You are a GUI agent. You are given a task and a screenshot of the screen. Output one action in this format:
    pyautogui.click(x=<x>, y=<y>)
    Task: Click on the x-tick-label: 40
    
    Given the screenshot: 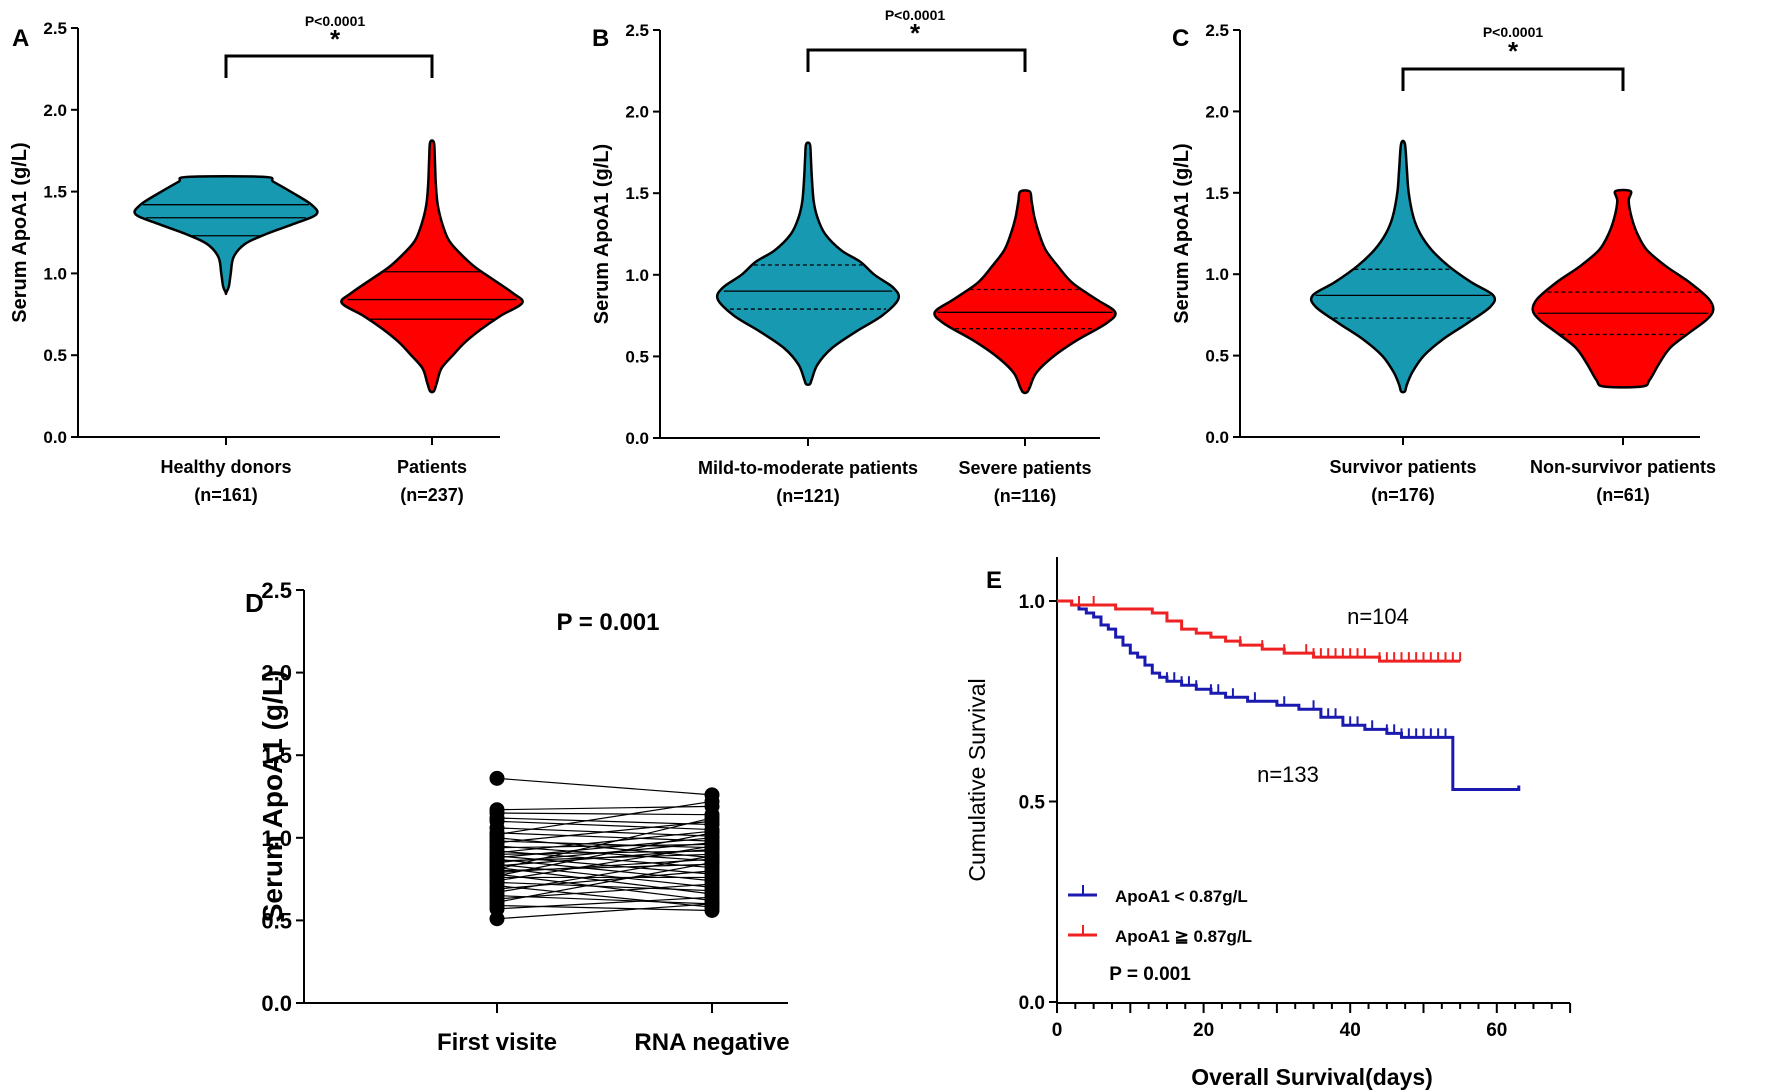 What is the action you would take?
    pyautogui.click(x=1350, y=1030)
    